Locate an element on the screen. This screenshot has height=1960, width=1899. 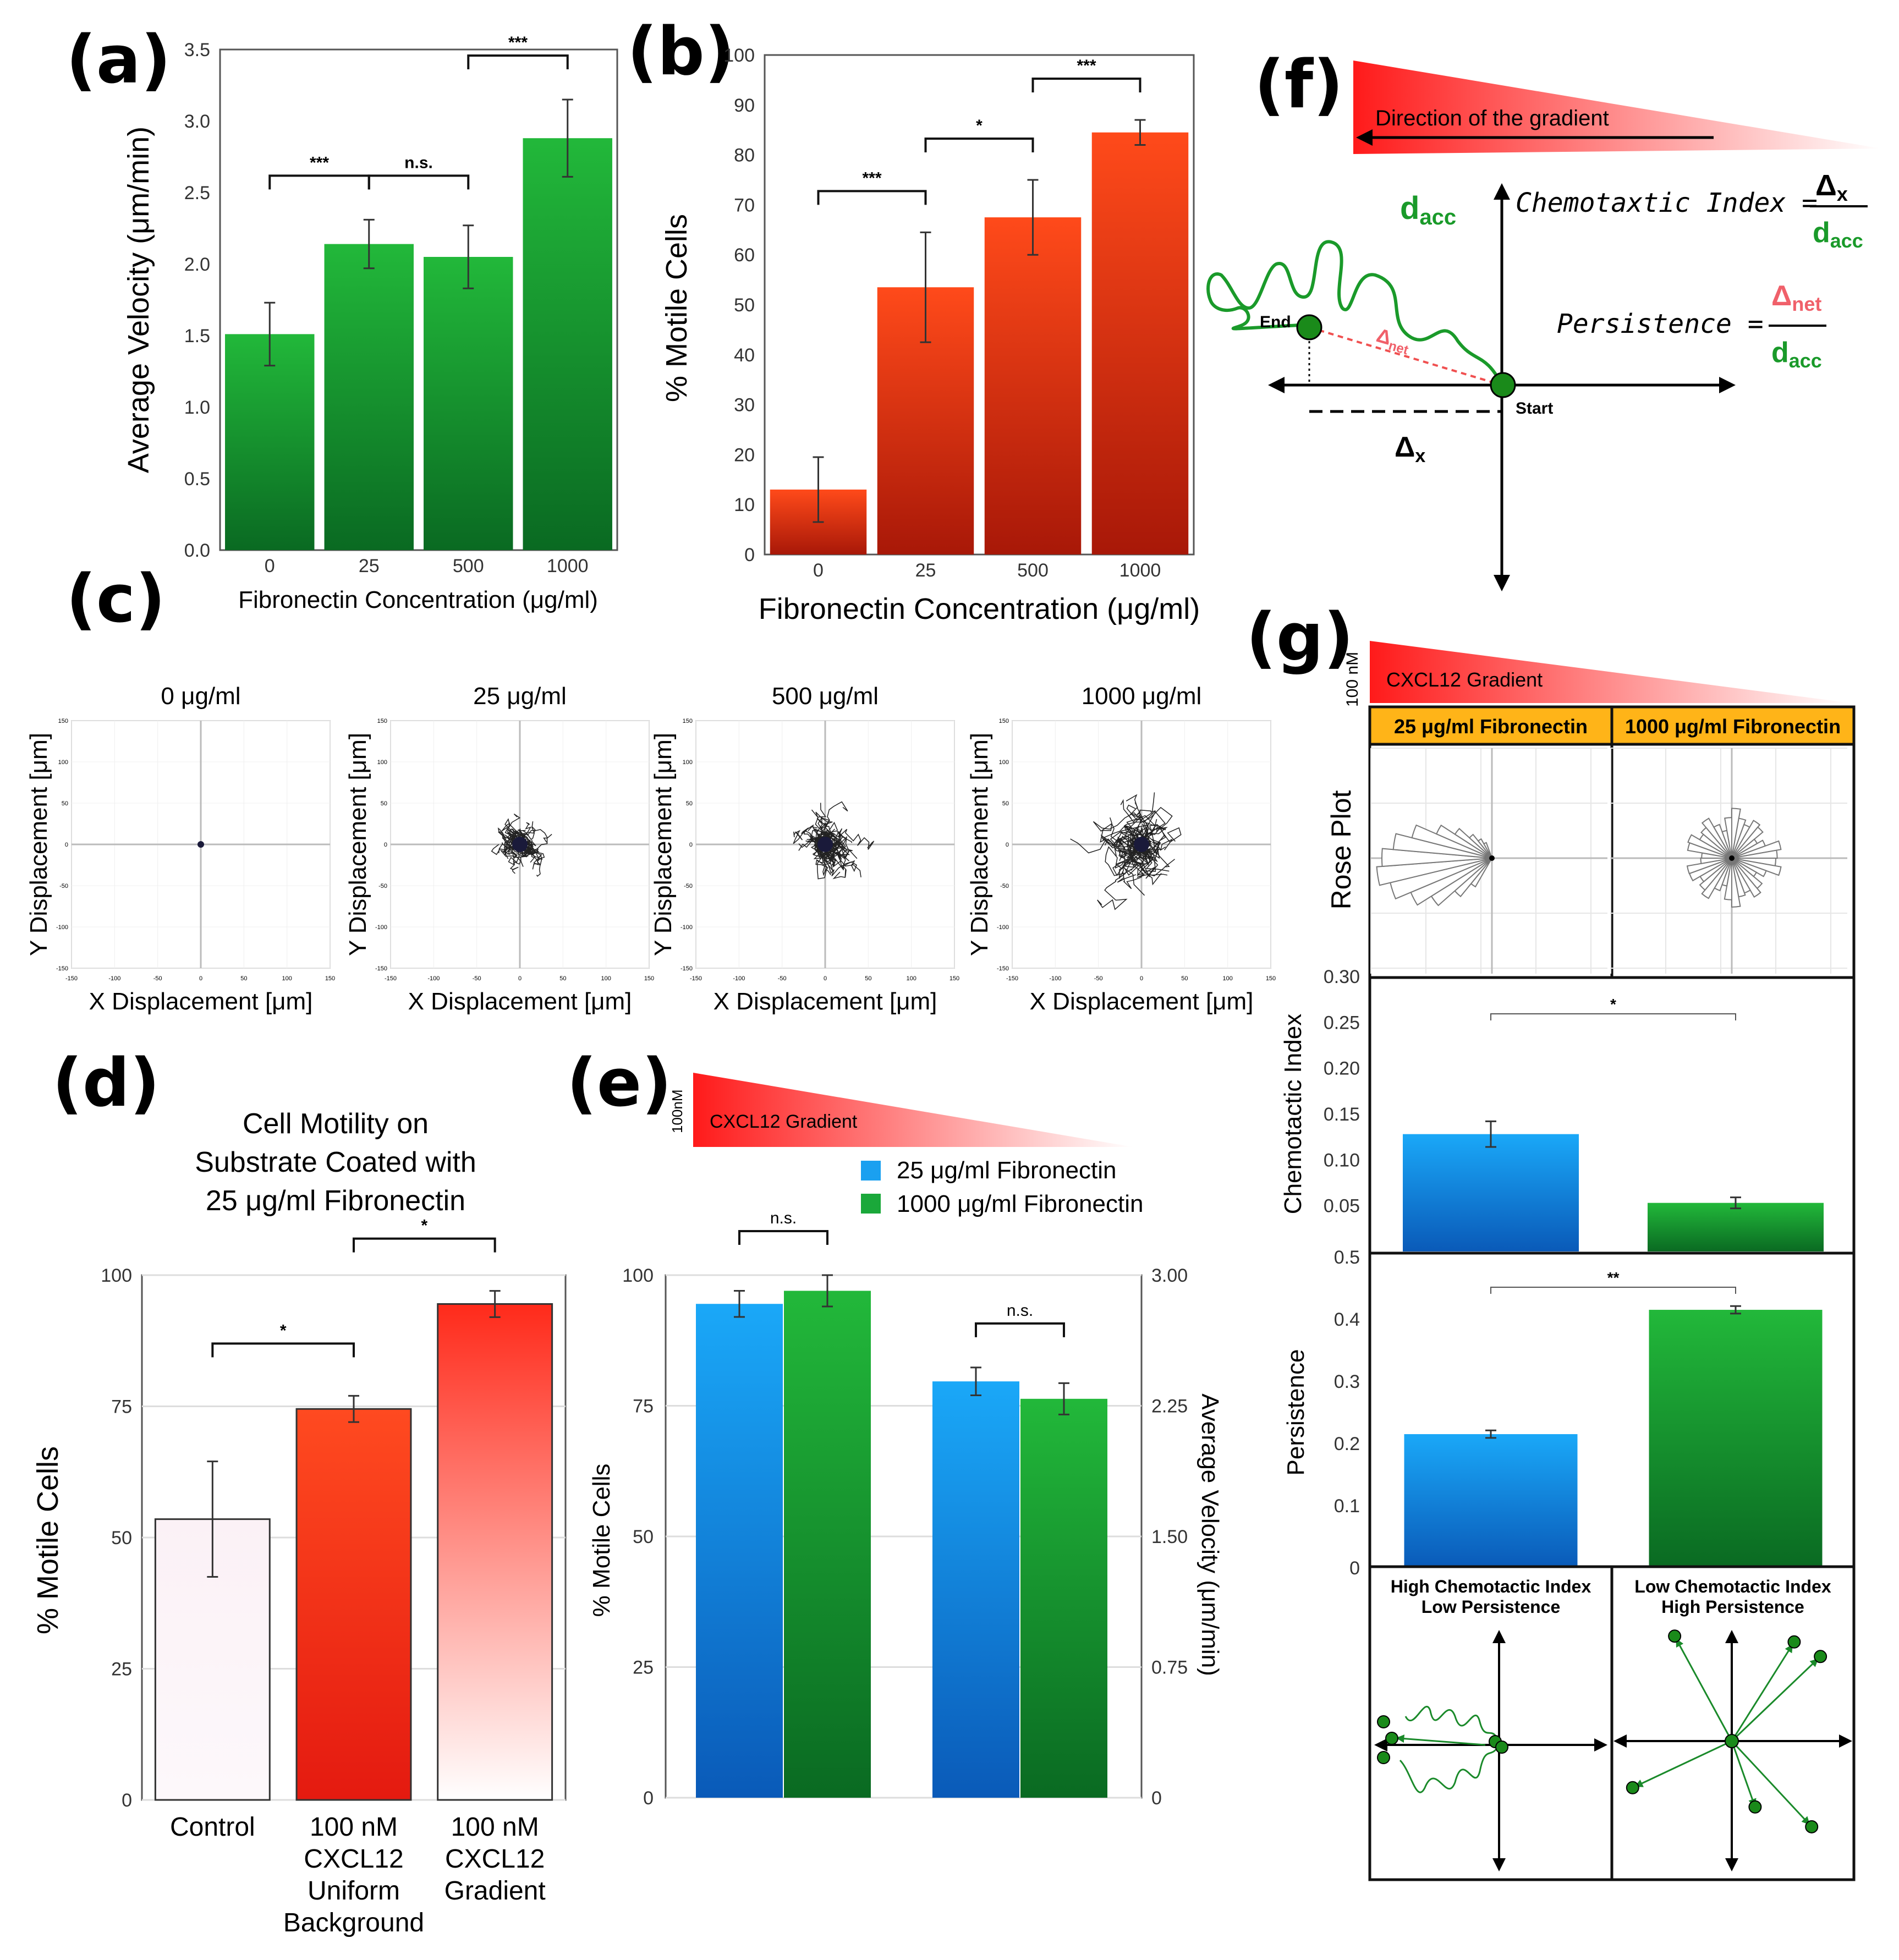
d-title-line: 25 μg/ml Fibronectin is located at coordinates (335, 1201).